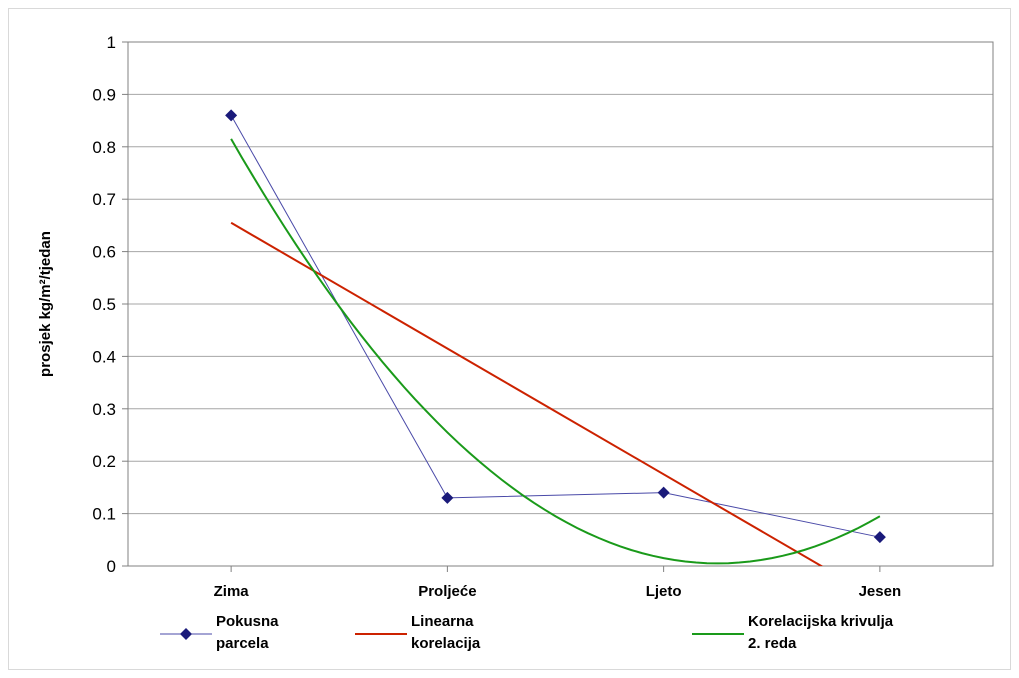 The height and width of the screenshot is (678, 1019). I want to click on legend-label: parcela, so click(242, 643).